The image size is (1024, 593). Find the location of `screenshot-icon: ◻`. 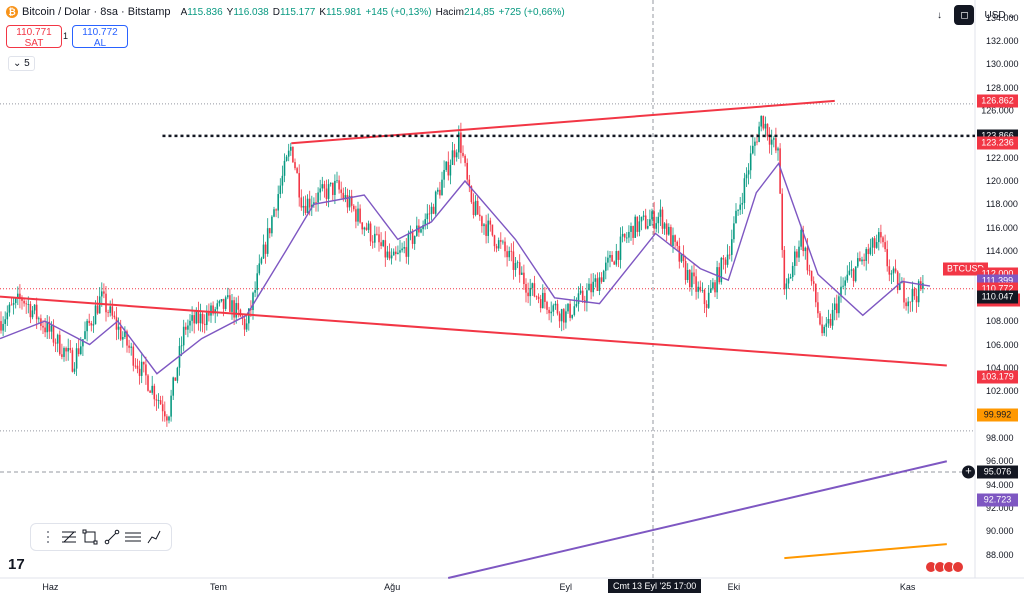

screenshot-icon: ◻ is located at coordinates (964, 15).